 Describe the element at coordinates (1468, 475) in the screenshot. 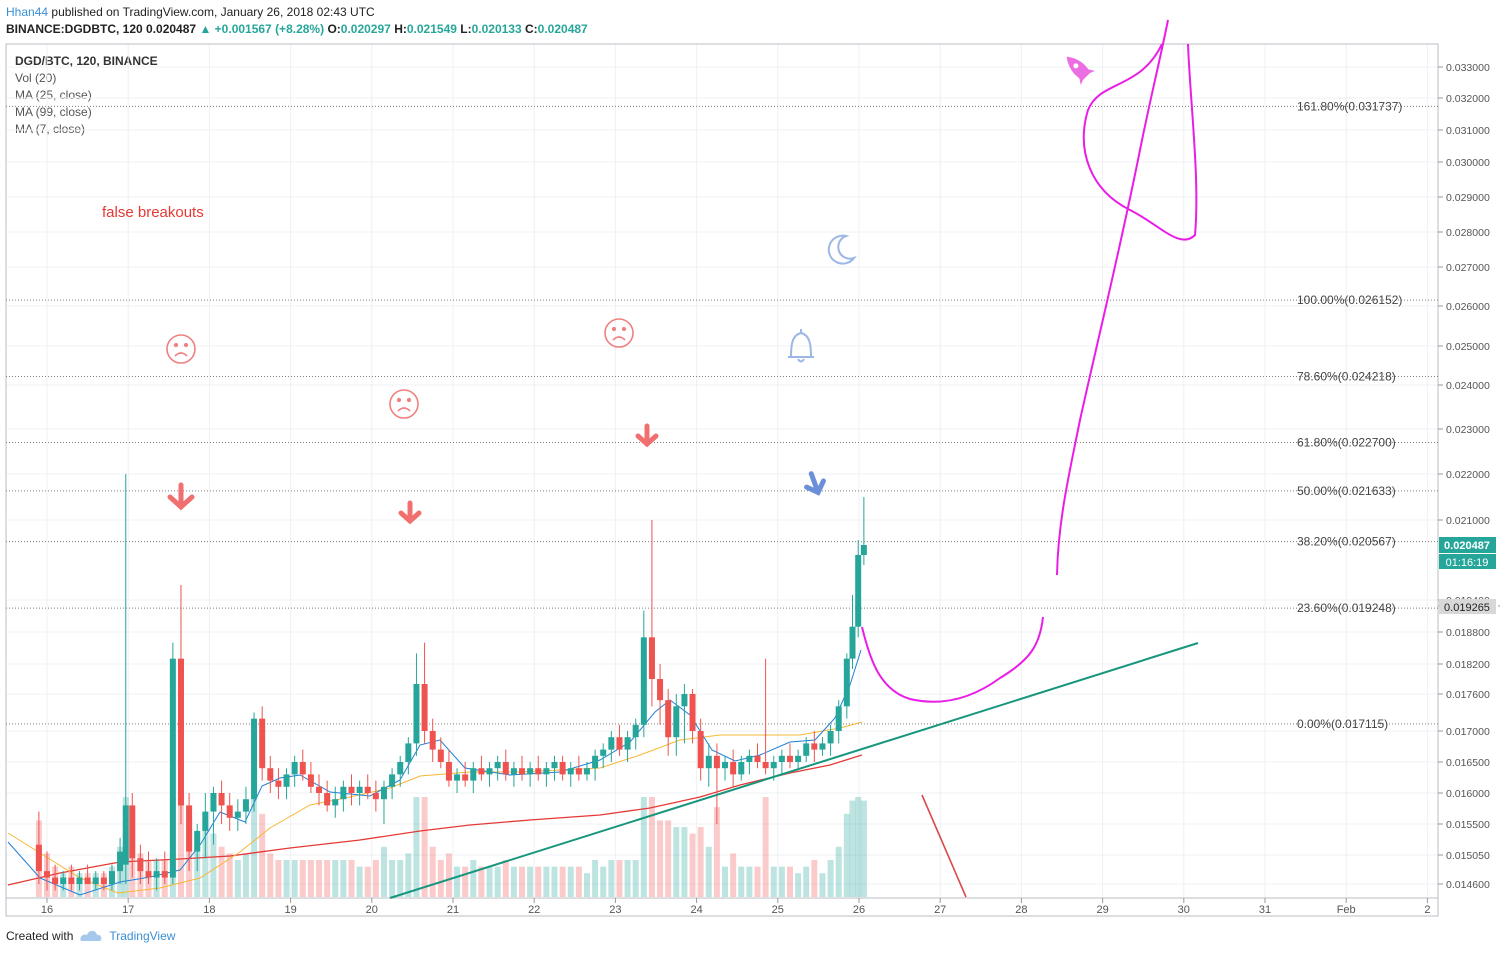

I see `y-tick-label: 0.022000` at that location.